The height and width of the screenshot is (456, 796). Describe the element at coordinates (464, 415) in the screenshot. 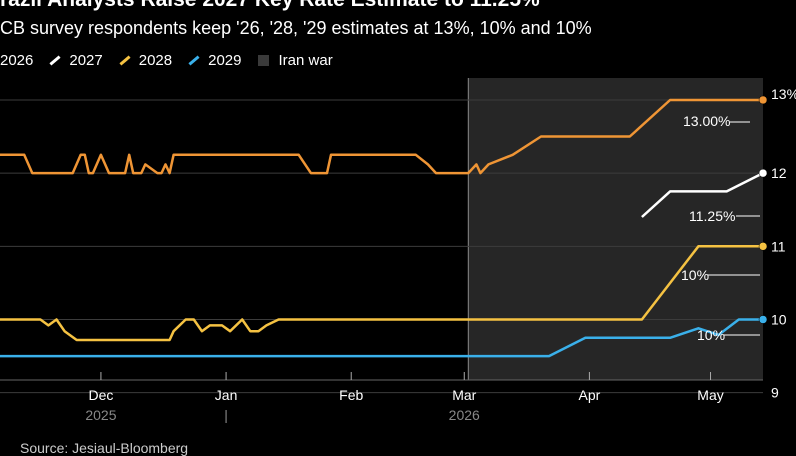

I see `x-tick-sublabel: 2026` at that location.